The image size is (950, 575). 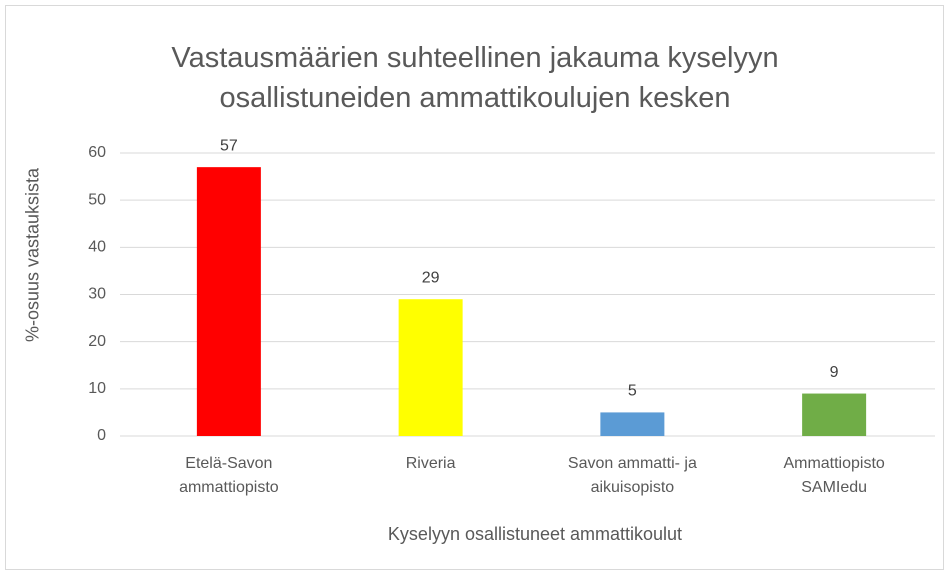 What do you see at coordinates (229, 145) in the screenshot?
I see `data-label: 57` at bounding box center [229, 145].